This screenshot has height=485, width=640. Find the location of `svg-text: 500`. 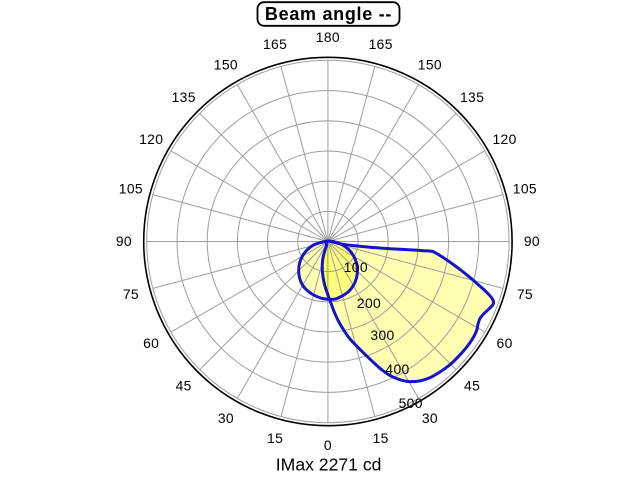

svg-text: 500 is located at coordinates (411, 403).